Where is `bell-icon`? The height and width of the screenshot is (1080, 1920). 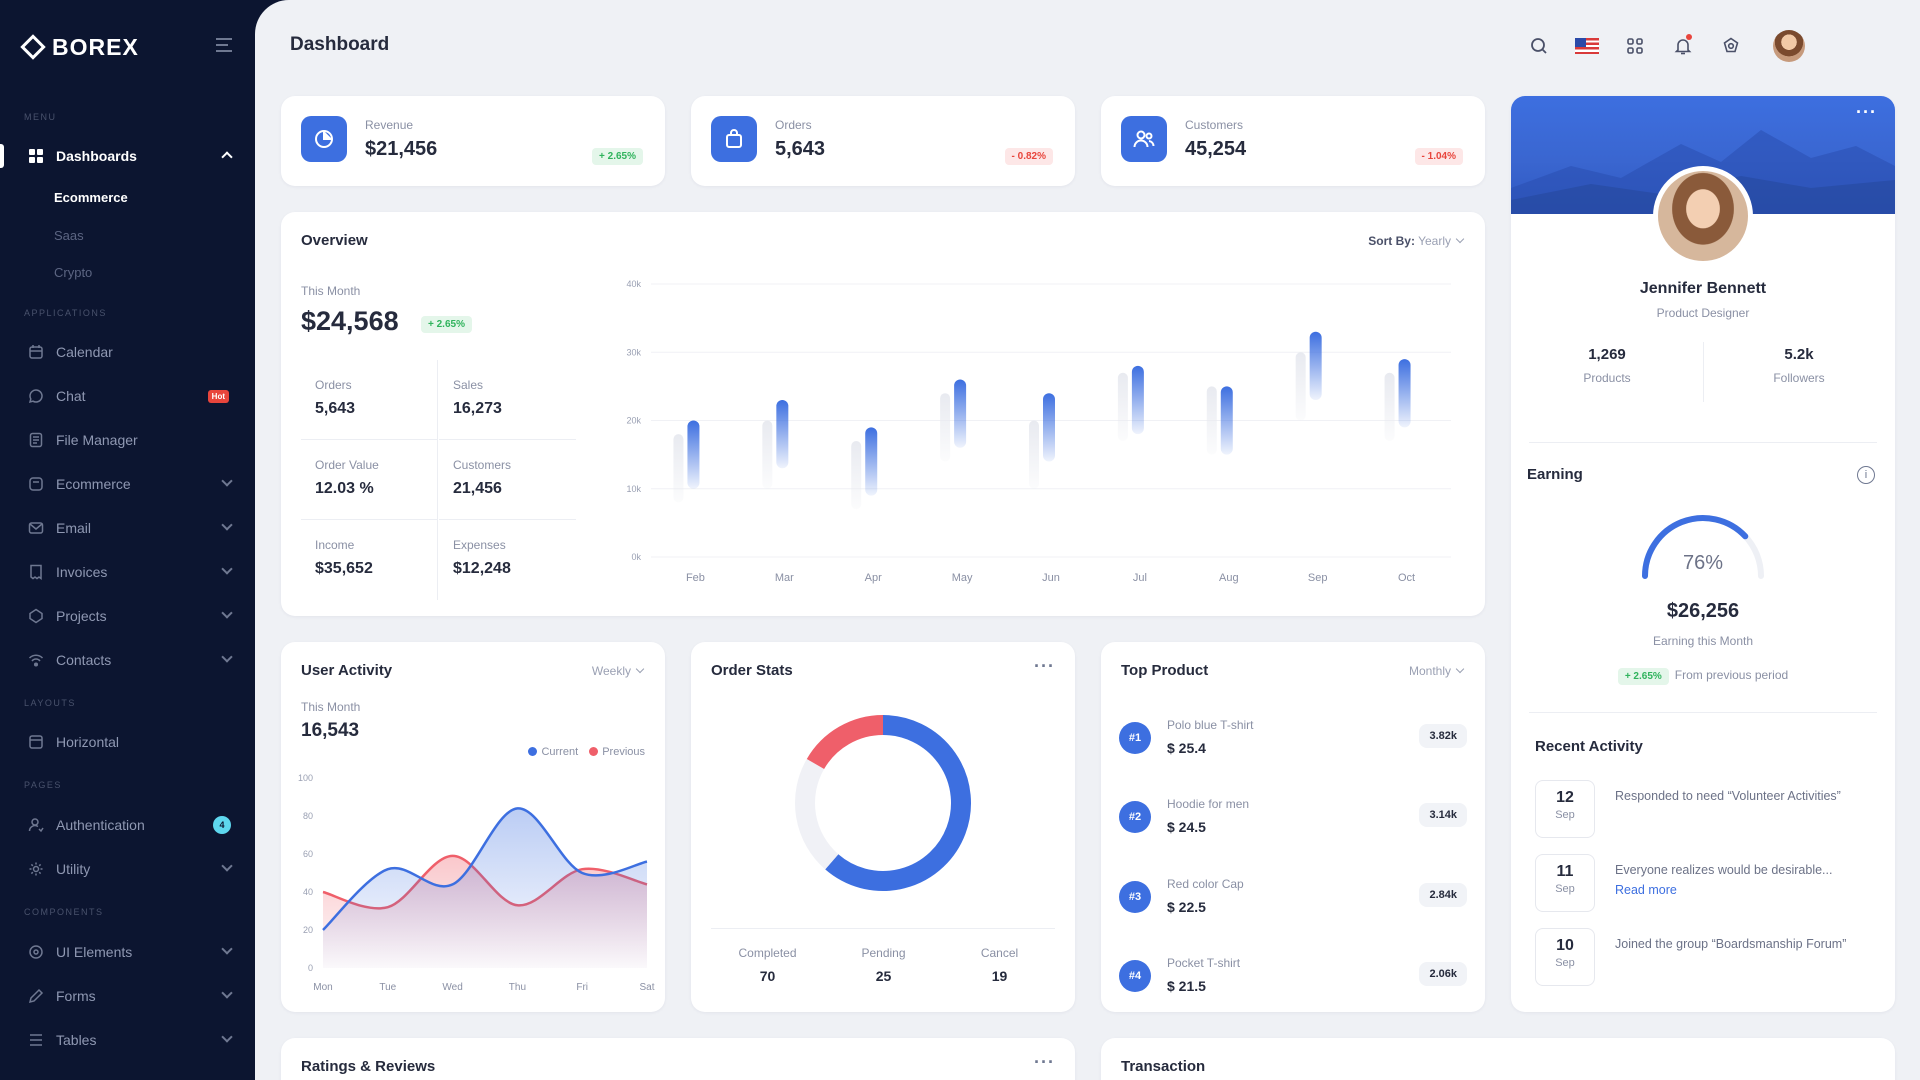 bell-icon is located at coordinates (1683, 46).